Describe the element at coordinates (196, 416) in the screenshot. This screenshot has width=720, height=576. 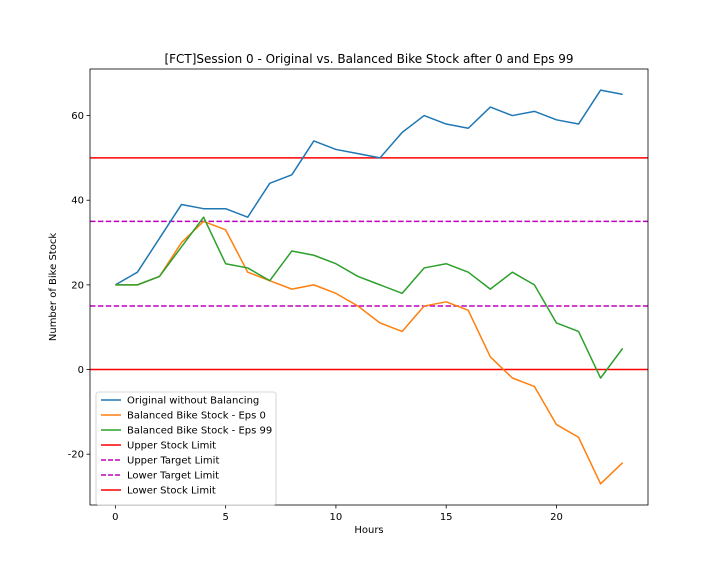
I see `legend-entry-balanced-bike-stock-eps-0: Balanced Bike Stock - Eps 0` at that location.